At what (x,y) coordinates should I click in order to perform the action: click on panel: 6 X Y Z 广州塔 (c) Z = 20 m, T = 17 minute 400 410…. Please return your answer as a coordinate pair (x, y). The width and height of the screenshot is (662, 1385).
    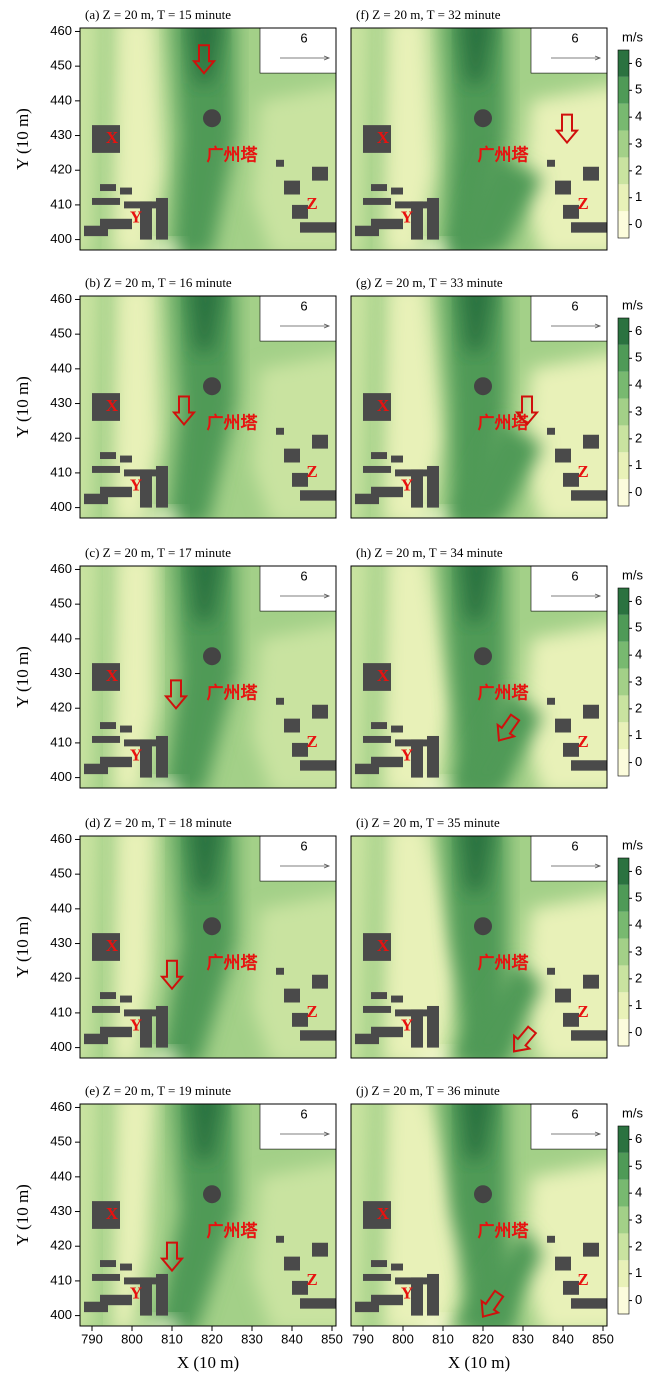
    Looking at the image, I should click on (175, 667).